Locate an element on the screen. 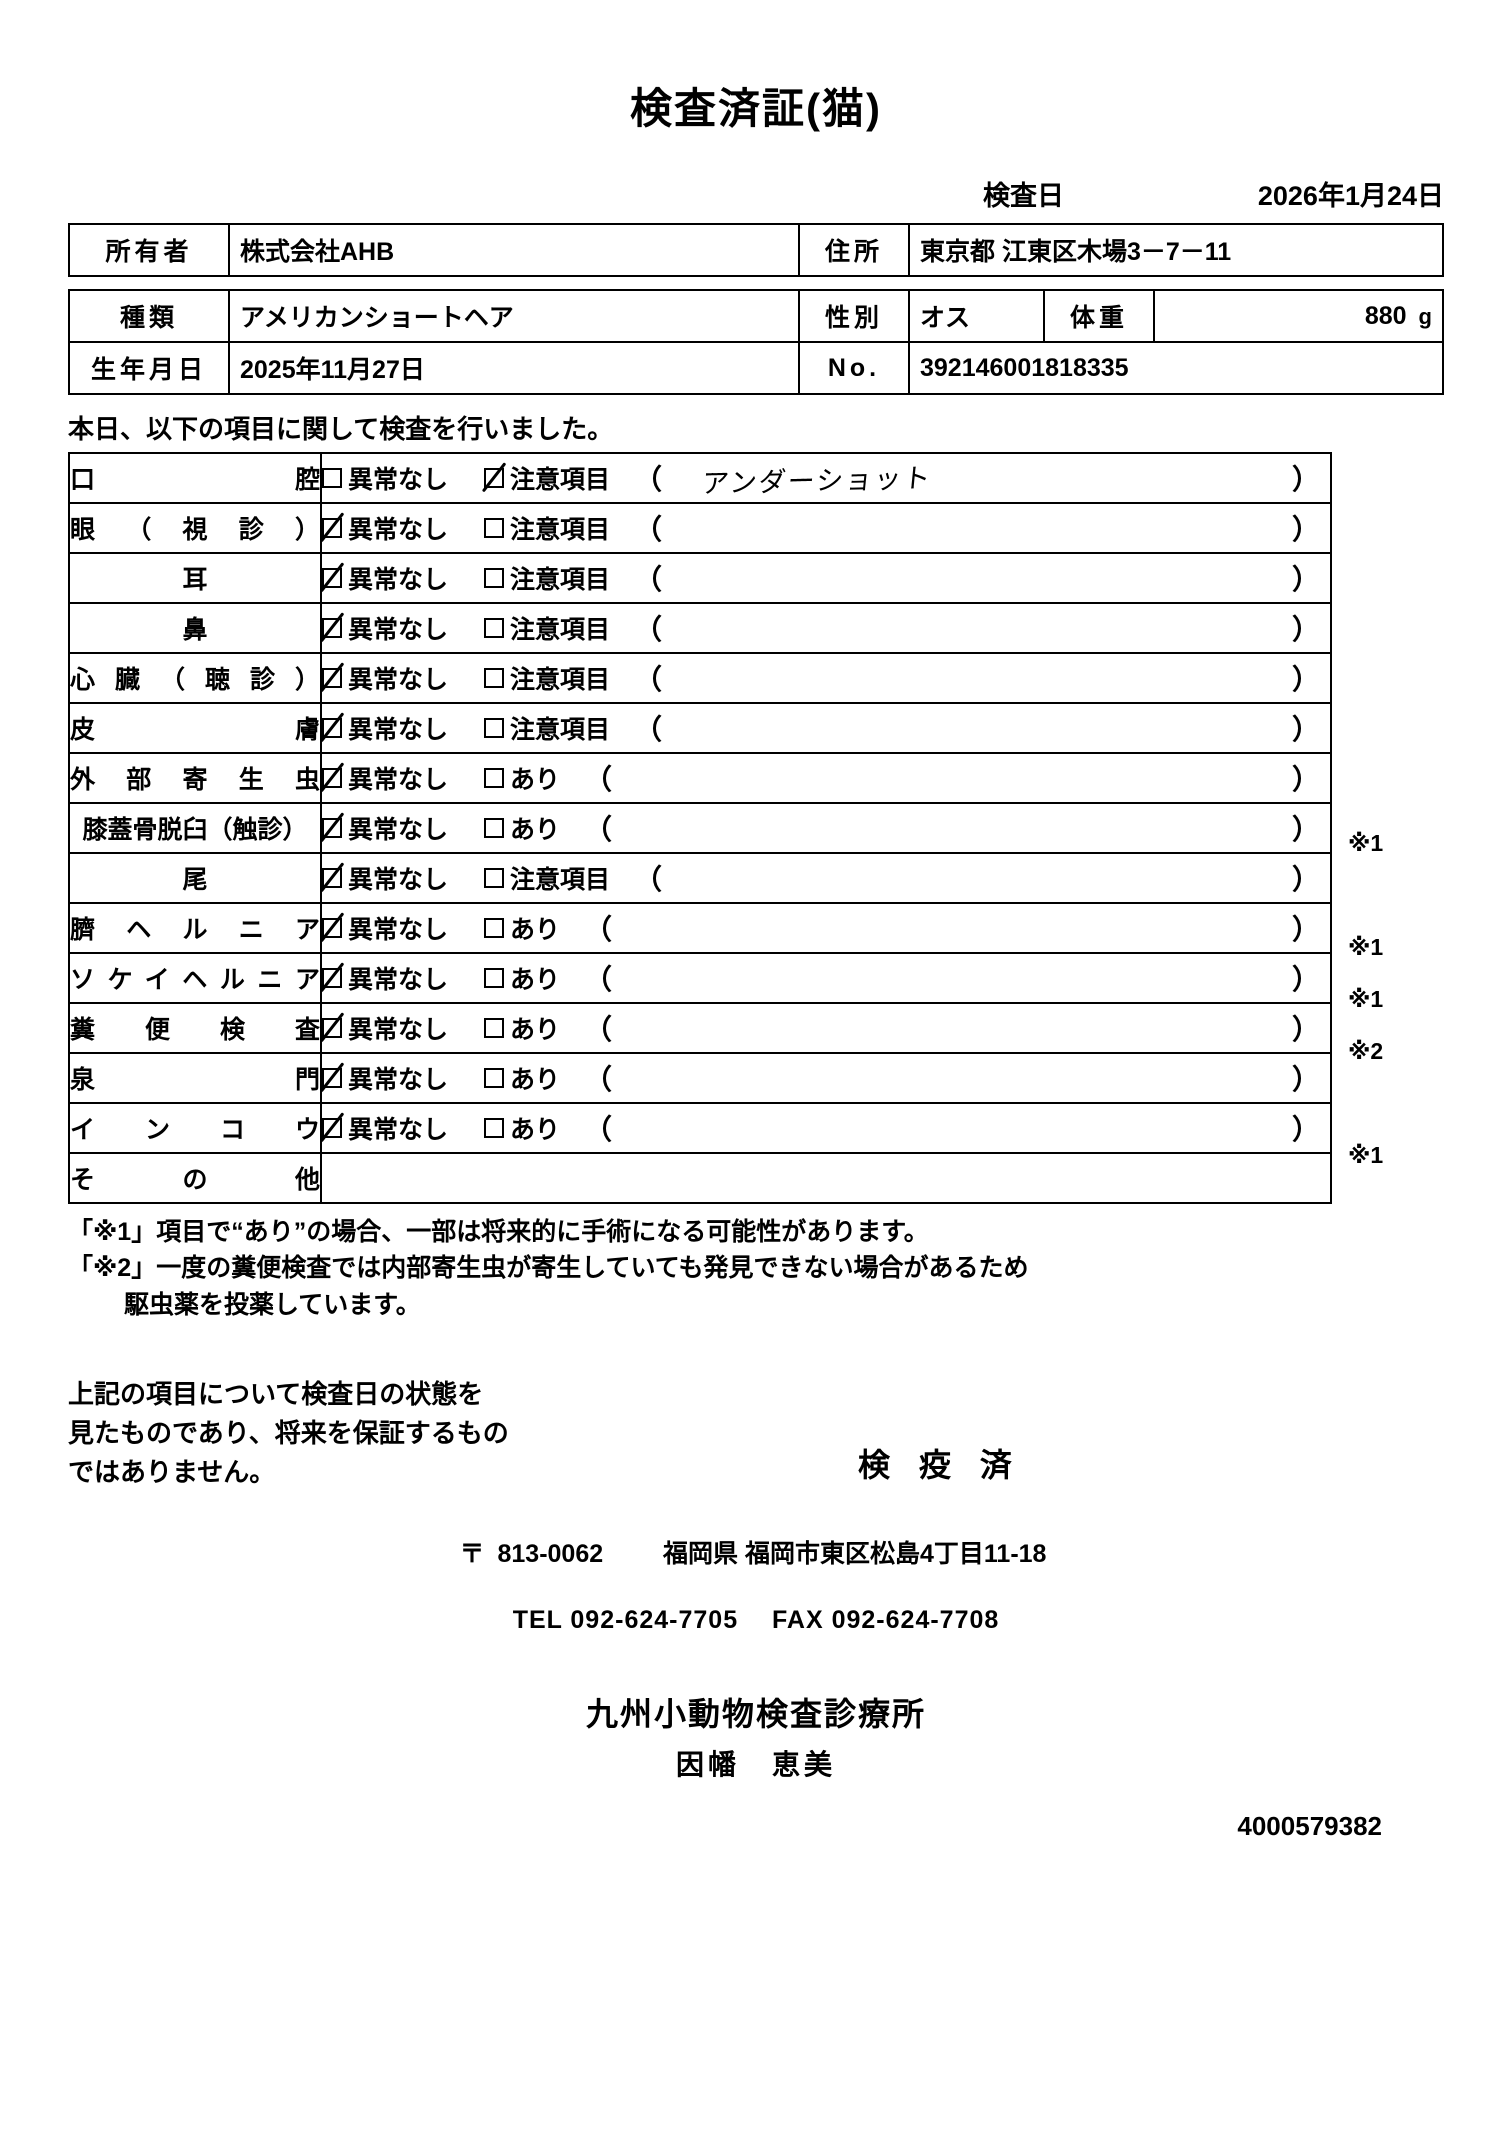 The image size is (1512, 2150). exam-item-row: 泉 門異常なし あり （ ） is located at coordinates (700, 1078).